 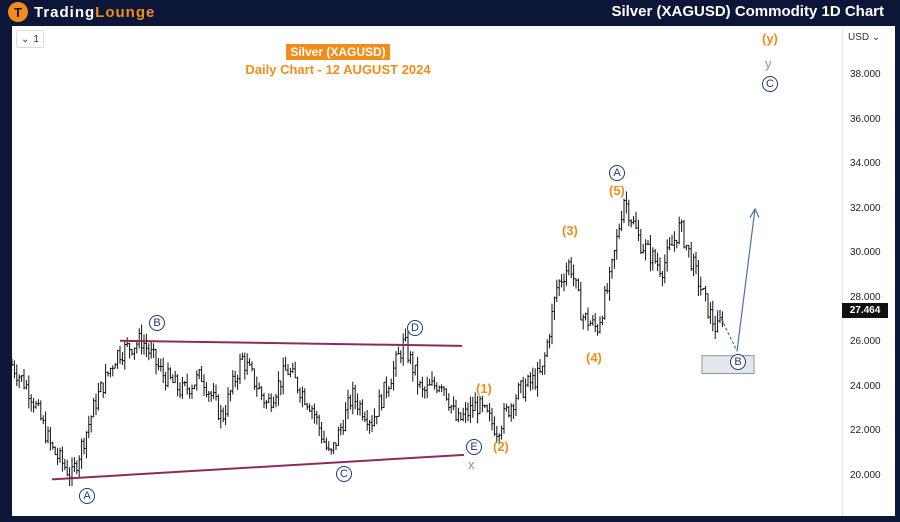 What do you see at coordinates (338, 69) in the screenshot?
I see `chart-subtitle: Daily Chart - 12 AUGUST 2024` at bounding box center [338, 69].